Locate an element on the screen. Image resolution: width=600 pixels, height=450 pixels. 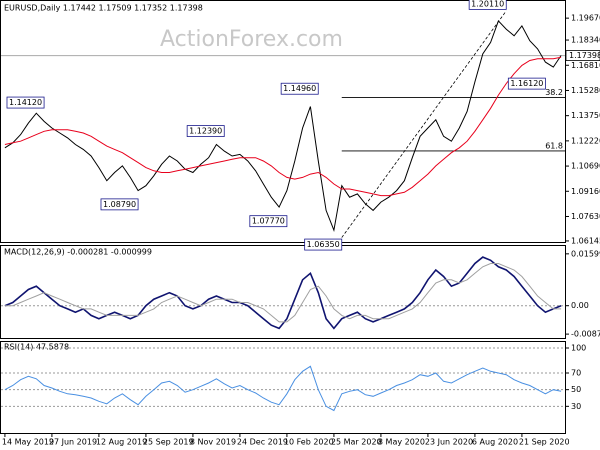
x-tick-label: 25 Mar 2020 is located at coordinates (356, 442).